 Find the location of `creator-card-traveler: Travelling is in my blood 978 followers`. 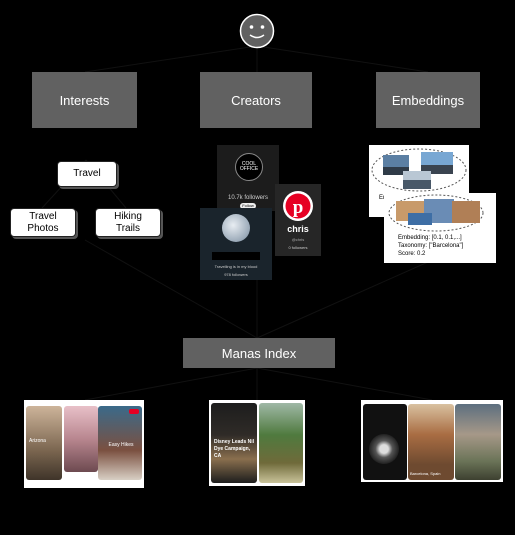

creator-card-traveler: Travelling is in my blood 978 followers is located at coordinates (236, 244).